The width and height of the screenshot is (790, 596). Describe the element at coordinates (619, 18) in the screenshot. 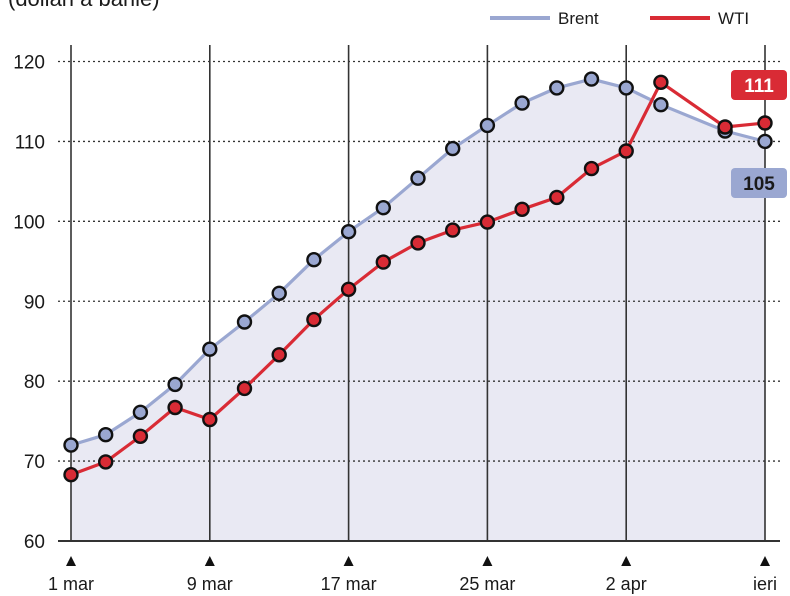

I see `legend: Brent WTI` at that location.